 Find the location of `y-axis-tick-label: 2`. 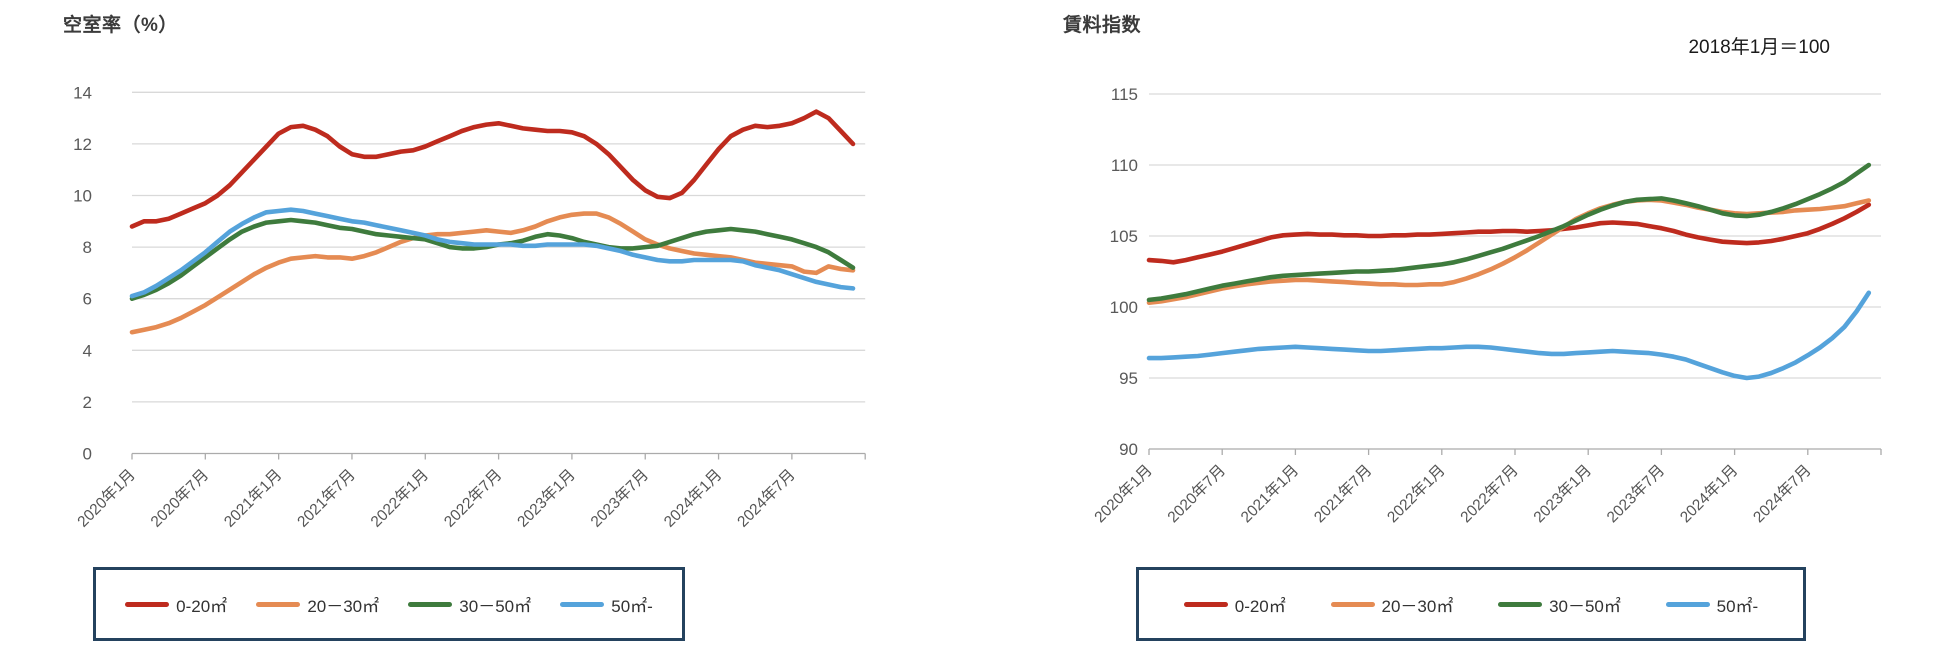

y-axis-tick-label: 2 is located at coordinates (87, 402).